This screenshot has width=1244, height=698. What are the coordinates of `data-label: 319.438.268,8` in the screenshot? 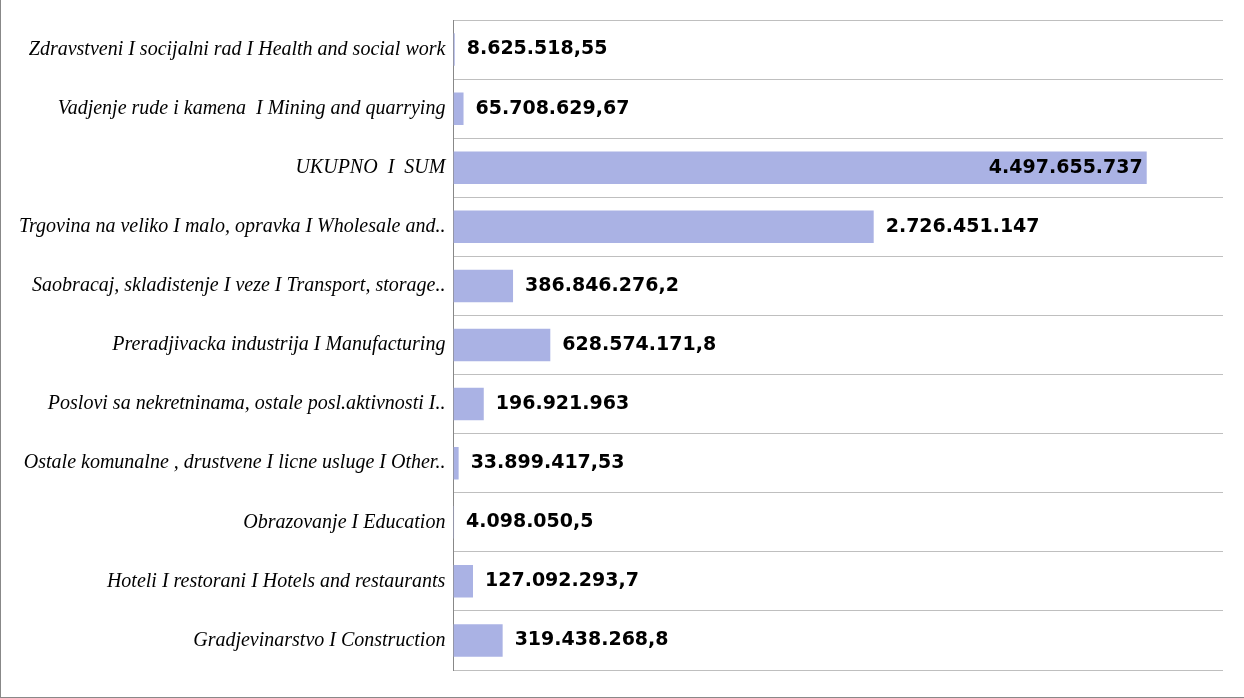 It's located at (591, 638).